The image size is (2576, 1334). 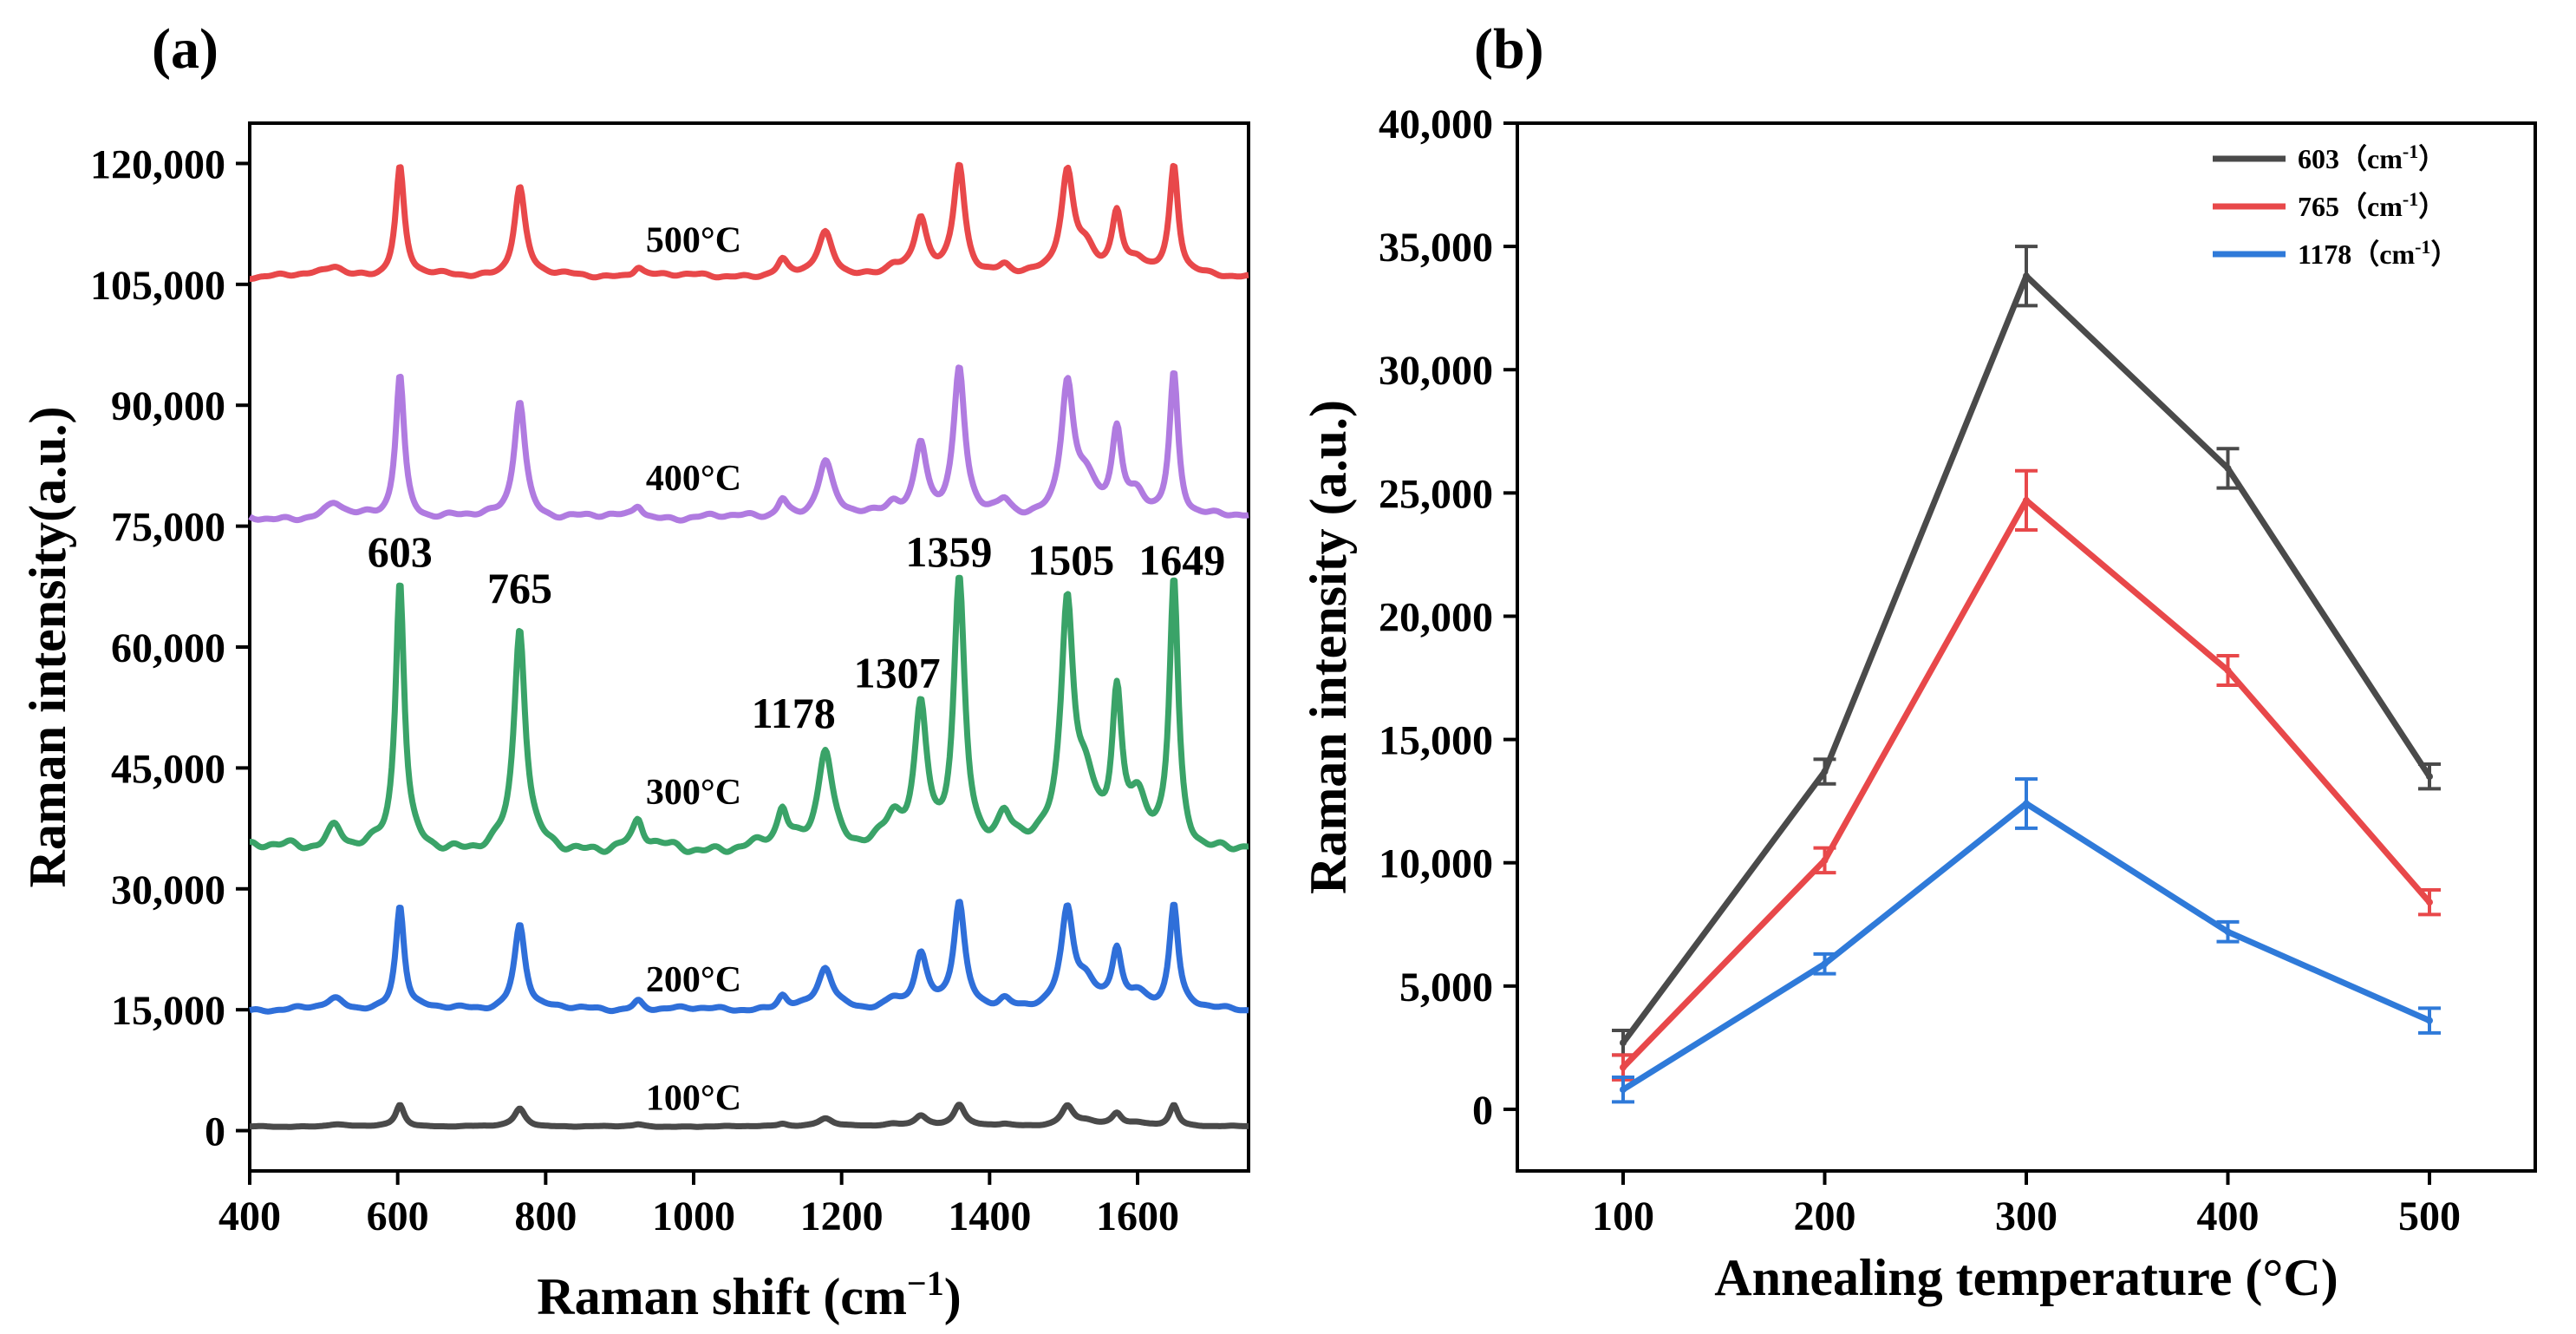 I want to click on legend-label: 765（cm-1）, so click(x=2372, y=205).